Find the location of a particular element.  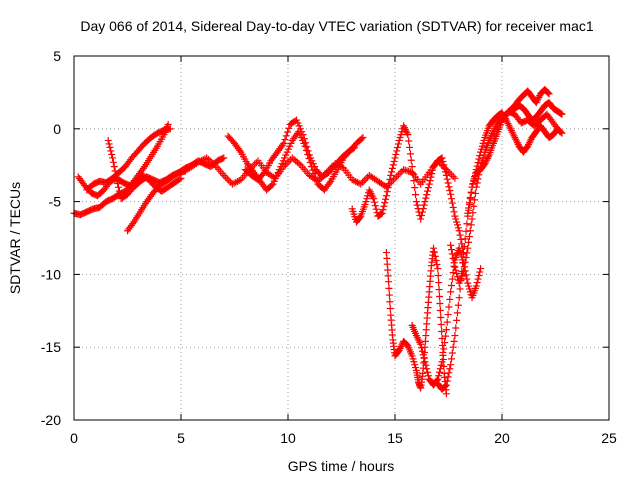

series-track-i is located at coordinates (407, 189).